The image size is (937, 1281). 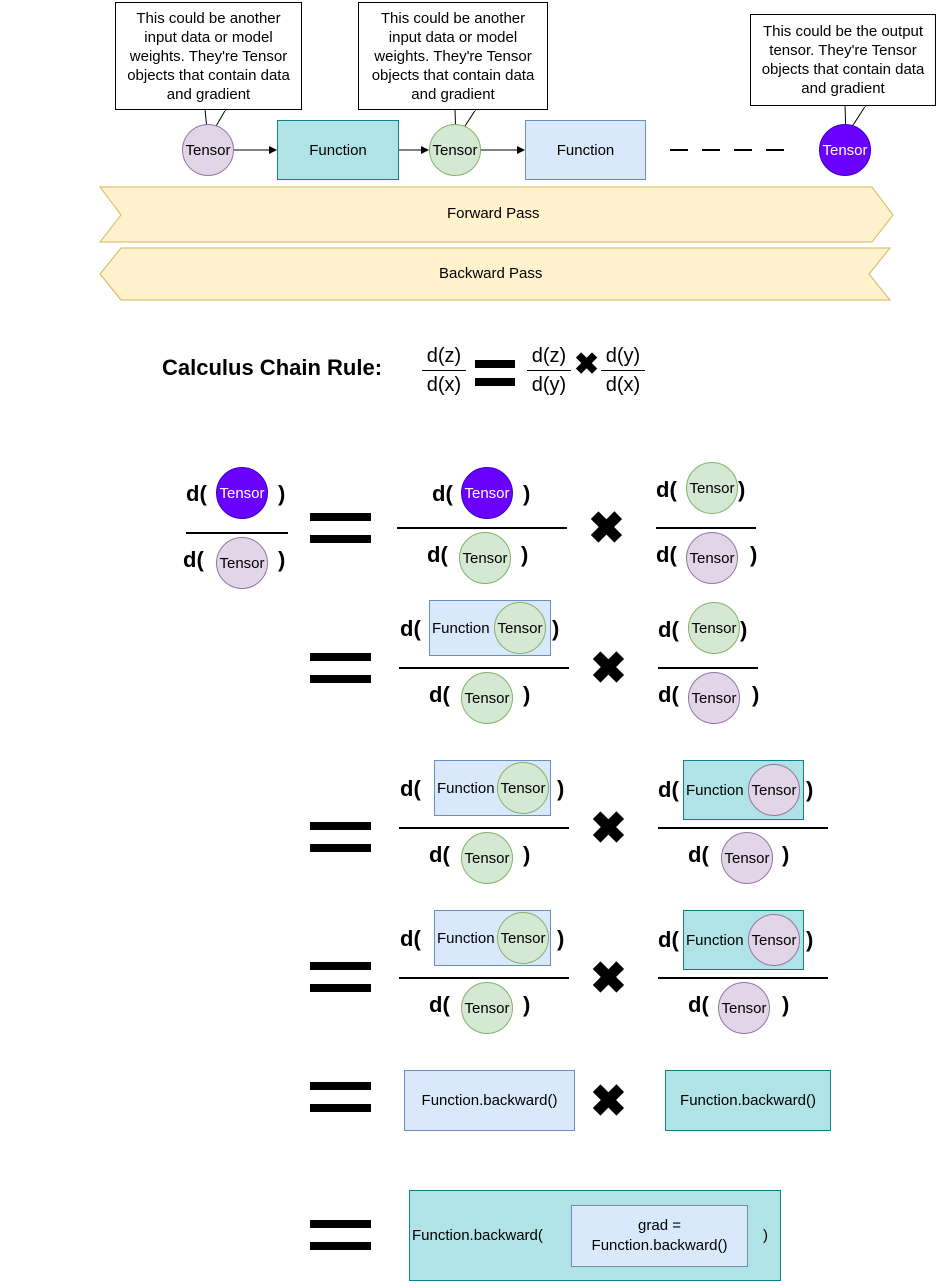 I want to click on row2-t2-den-tensor: Tensor, so click(x=714, y=698).